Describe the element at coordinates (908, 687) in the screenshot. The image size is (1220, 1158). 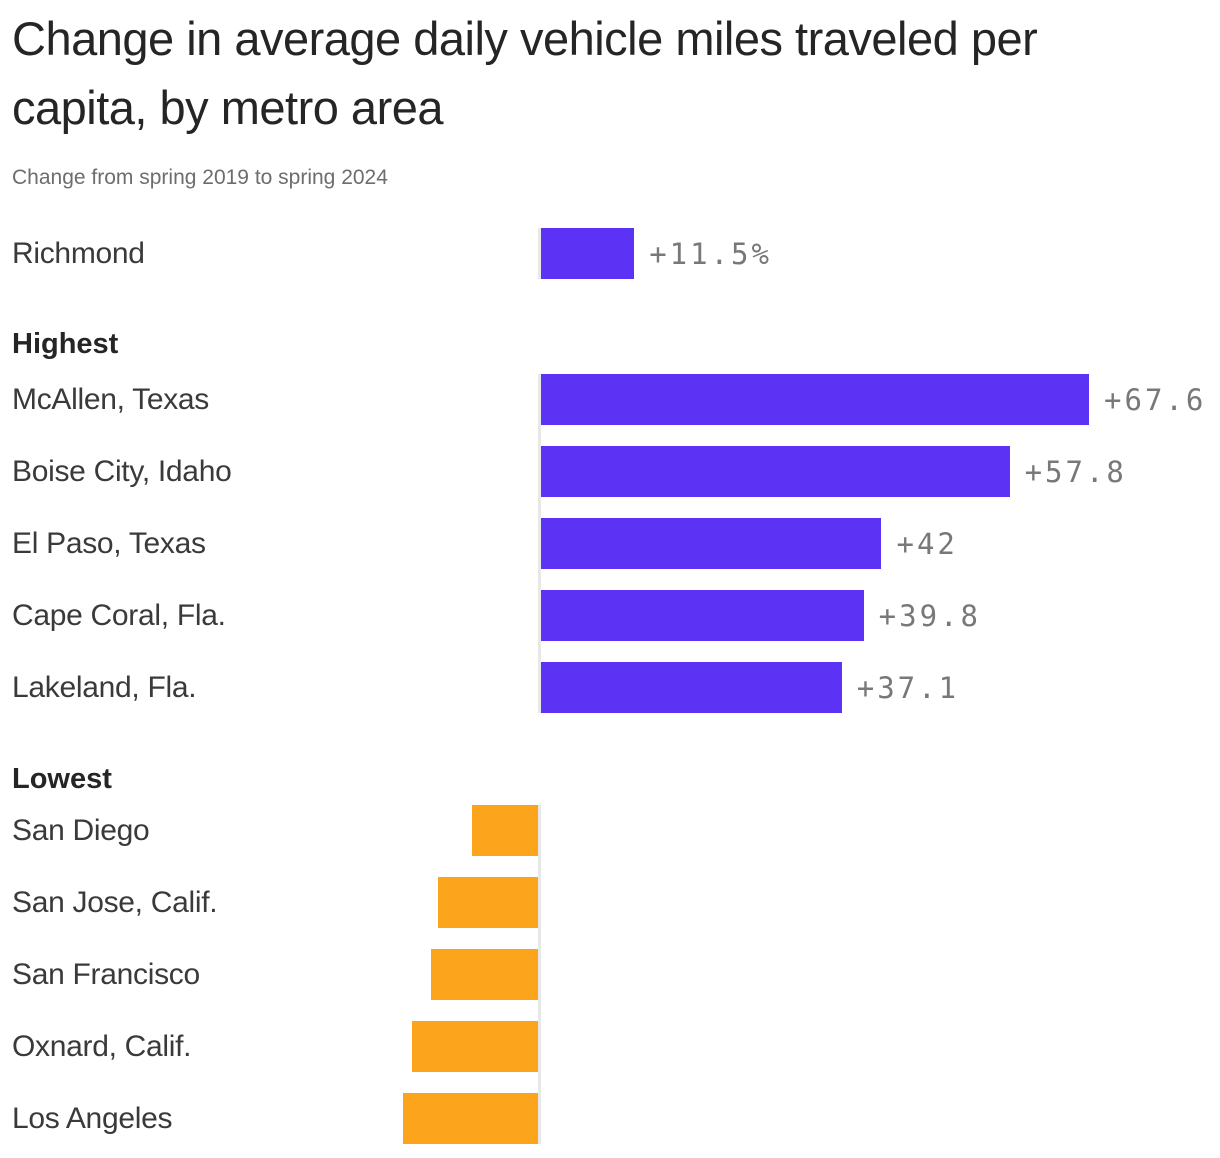
I see `value-label: +37.1` at that location.